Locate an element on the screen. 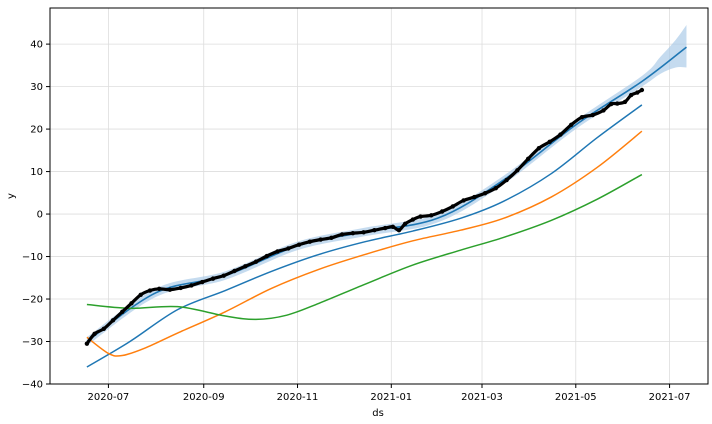 The width and height of the screenshot is (712, 424). y-axis-ticks: −40 −30 −20 −10 0 10 20 30 40 is located at coordinates (36, 215).